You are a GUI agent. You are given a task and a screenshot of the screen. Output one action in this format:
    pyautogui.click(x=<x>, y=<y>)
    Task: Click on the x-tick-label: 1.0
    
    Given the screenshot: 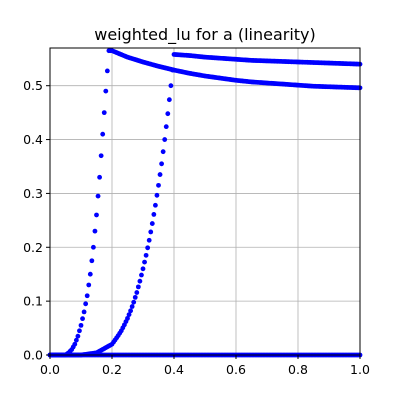 What is the action you would take?
    pyautogui.click(x=360, y=369)
    